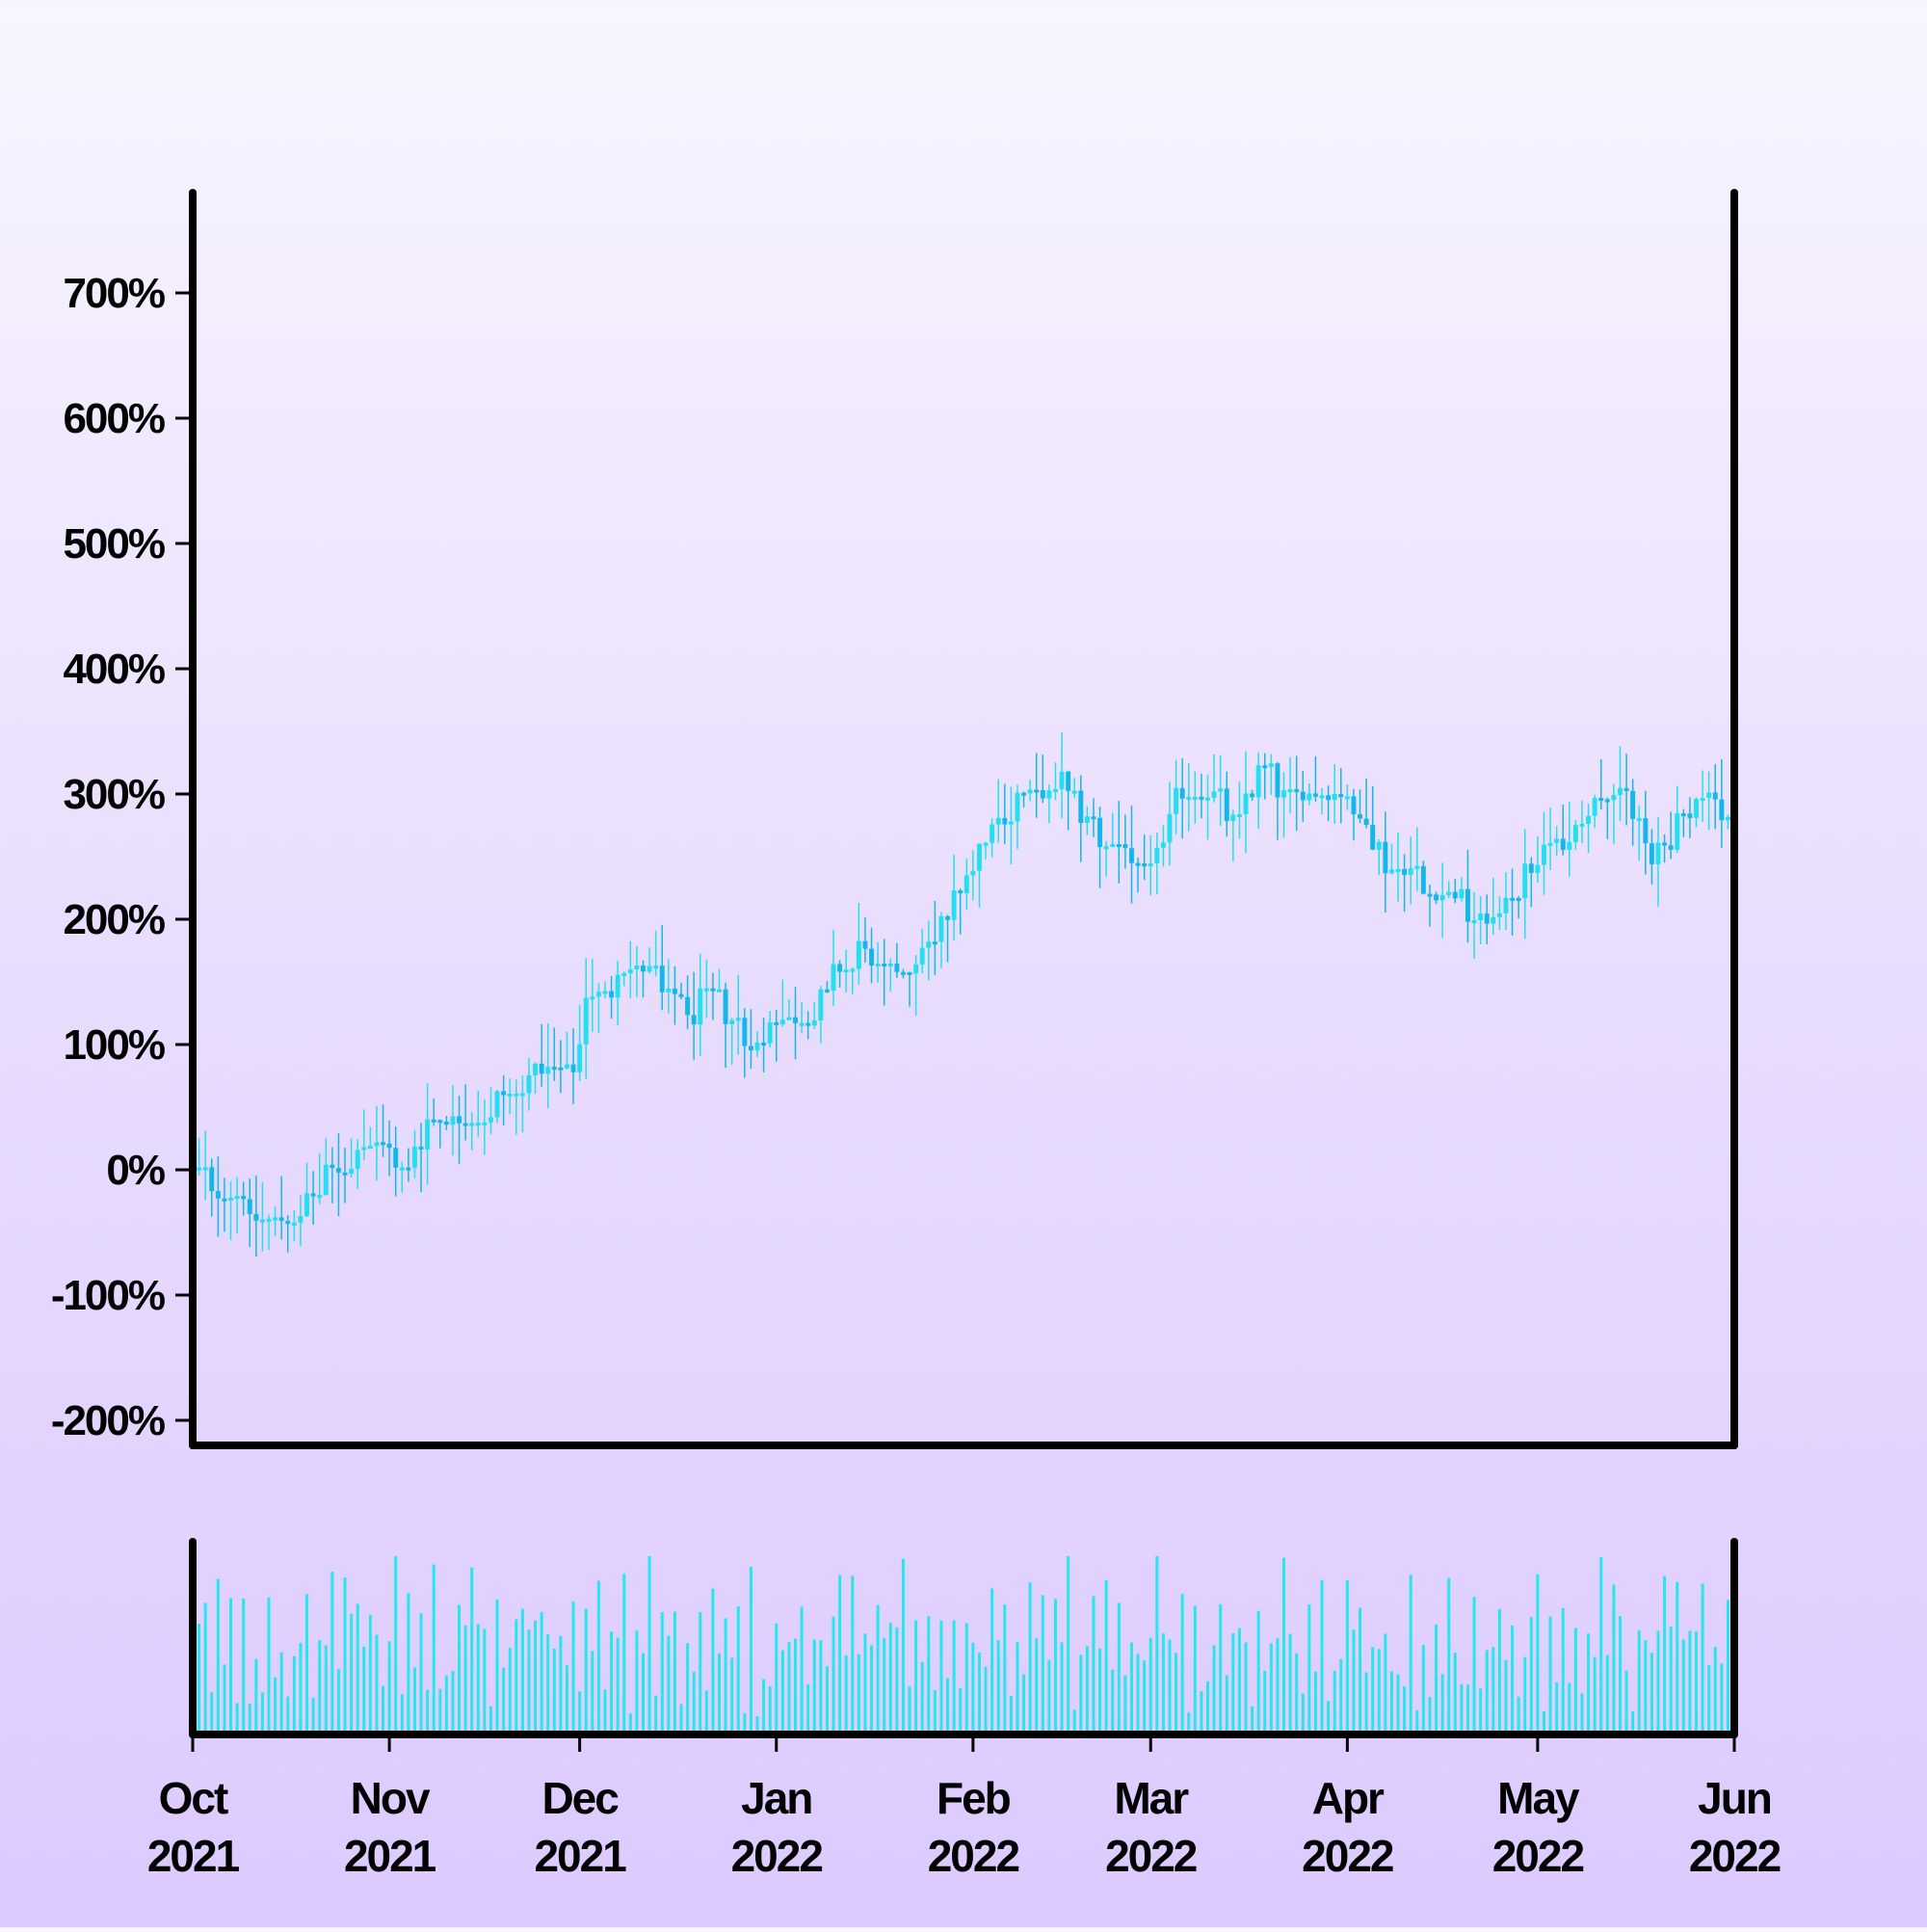 Image resolution: width=1927 pixels, height=1932 pixels. I want to click on y-tick-label: 100%, so click(113, 1045).